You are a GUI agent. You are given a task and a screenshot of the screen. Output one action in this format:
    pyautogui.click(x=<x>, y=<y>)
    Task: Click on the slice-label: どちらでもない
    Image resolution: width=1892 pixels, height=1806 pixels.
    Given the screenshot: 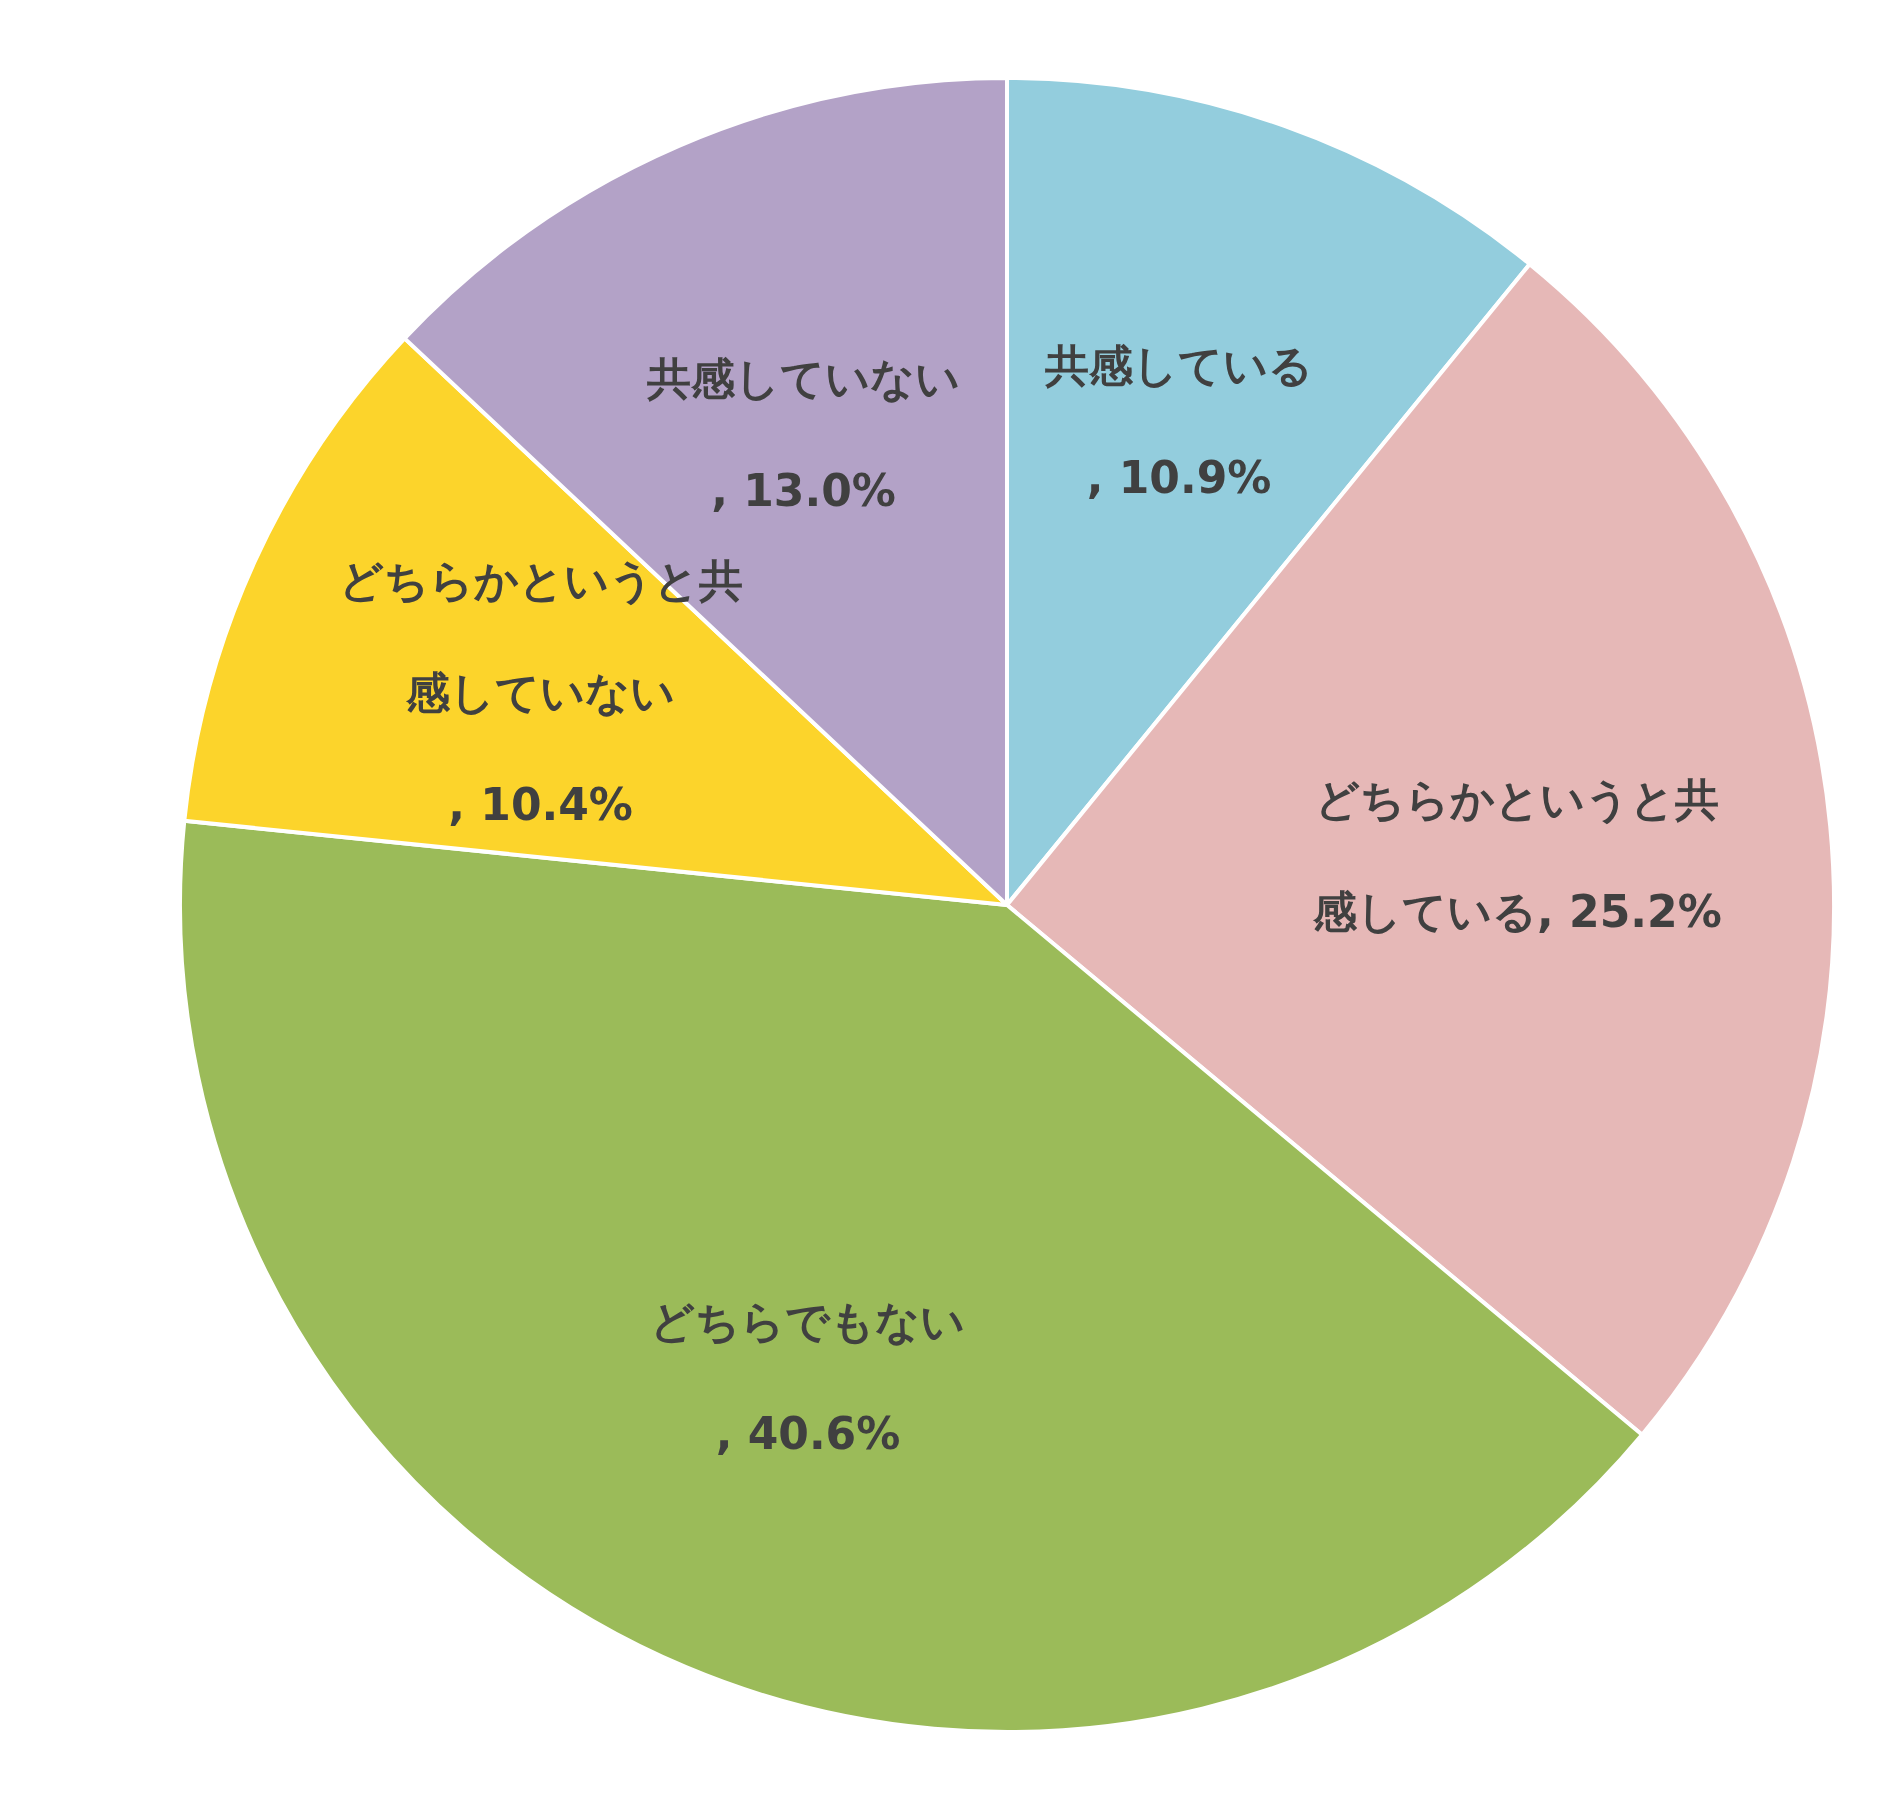 What is the action you would take?
    pyautogui.click(x=808, y=1322)
    